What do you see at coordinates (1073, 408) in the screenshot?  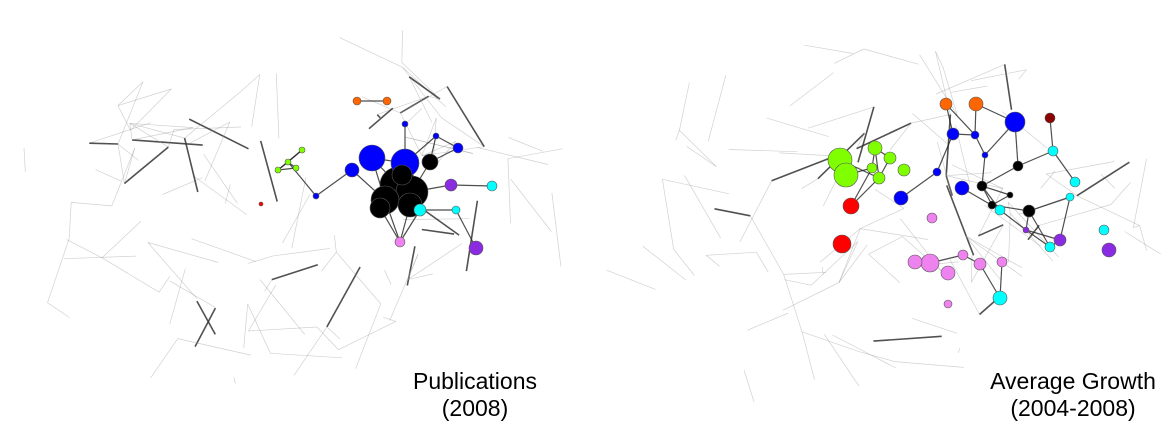 I see `caption-years: (2004-2008)` at bounding box center [1073, 408].